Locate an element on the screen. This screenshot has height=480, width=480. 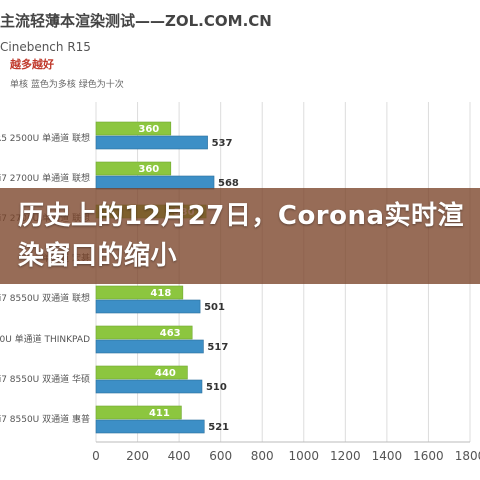
data-label: 463 is located at coordinates (170, 333).